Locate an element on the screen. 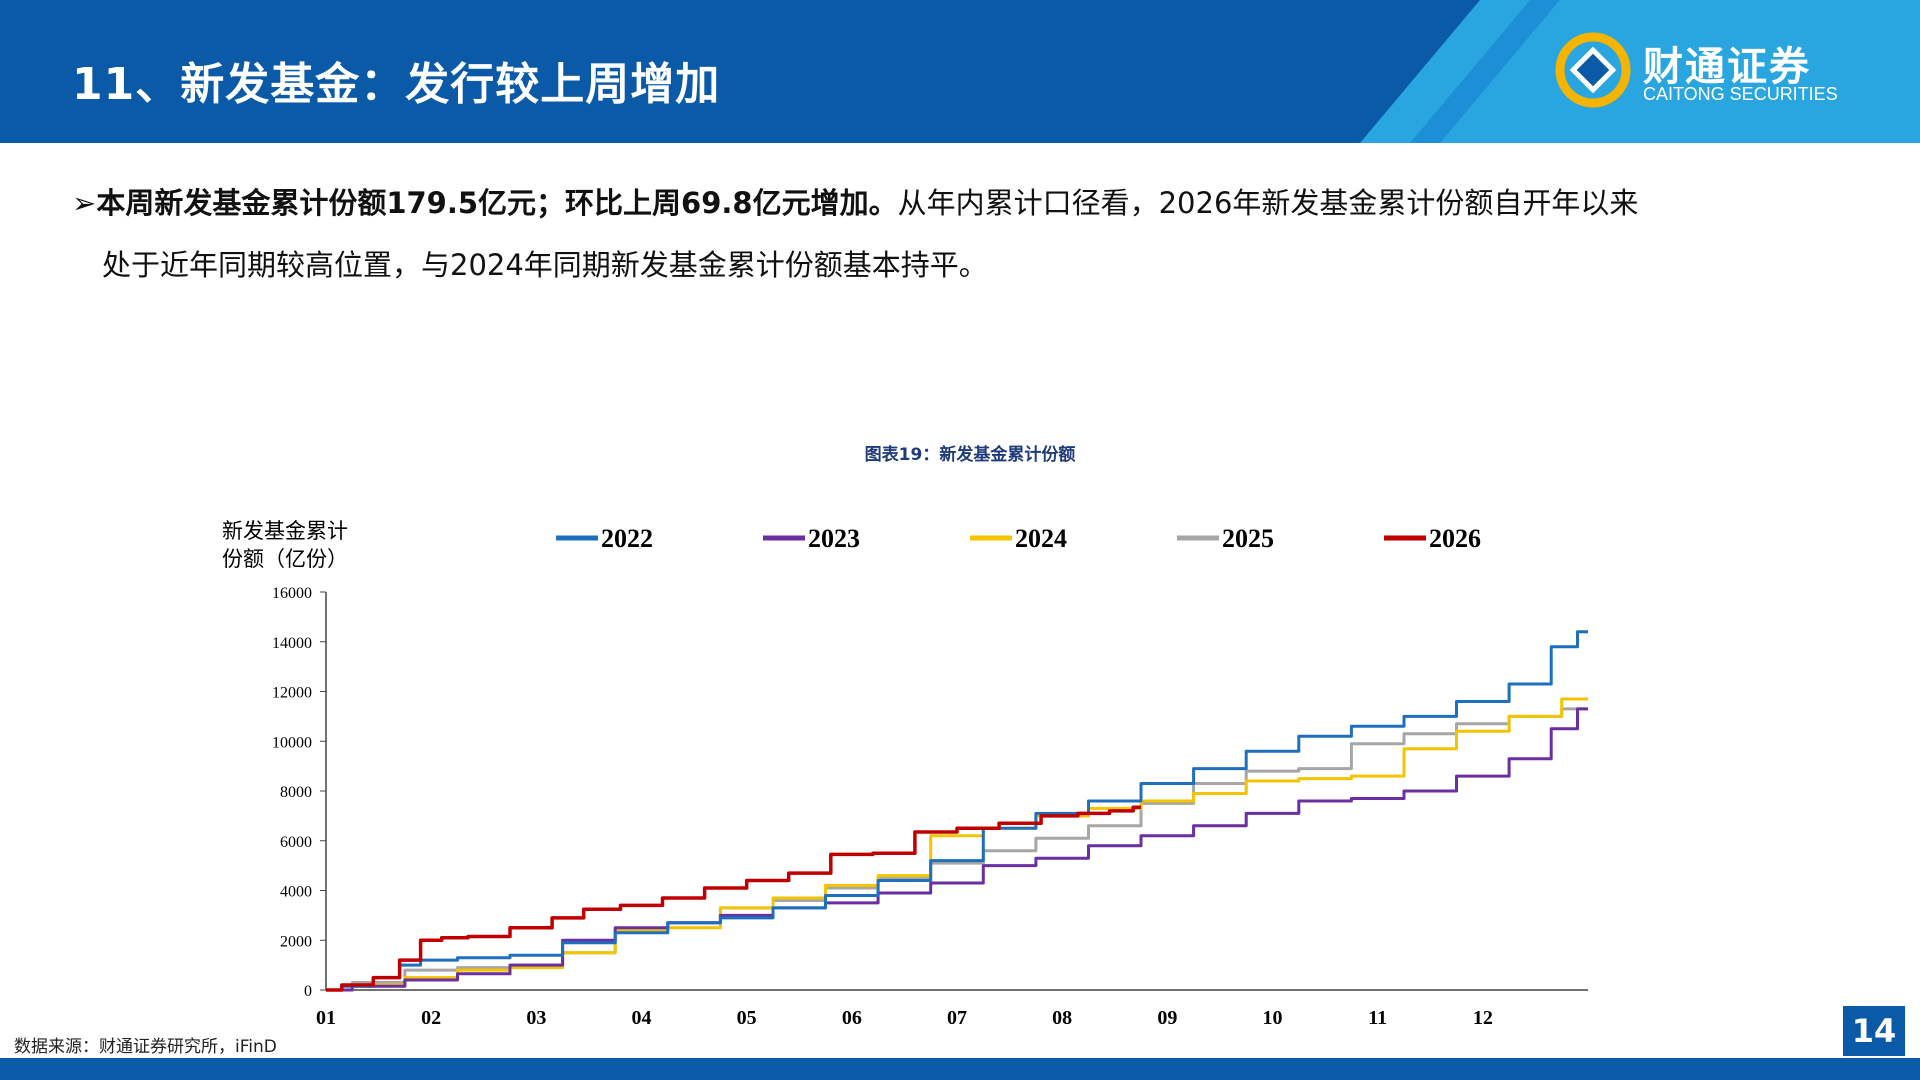 The width and height of the screenshot is (1920, 1080). y-tick-label: 8000 is located at coordinates (296, 792).